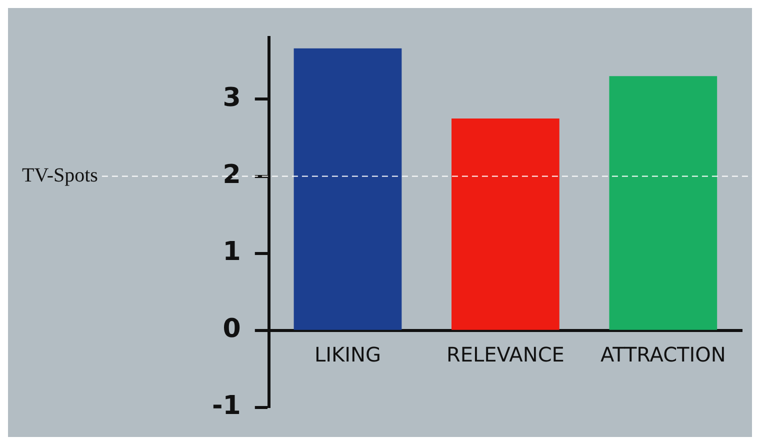 This screenshot has width=760, height=445. Describe the element at coordinates (347, 354) in the screenshot. I see `x-tick-label: LIKING` at that location.